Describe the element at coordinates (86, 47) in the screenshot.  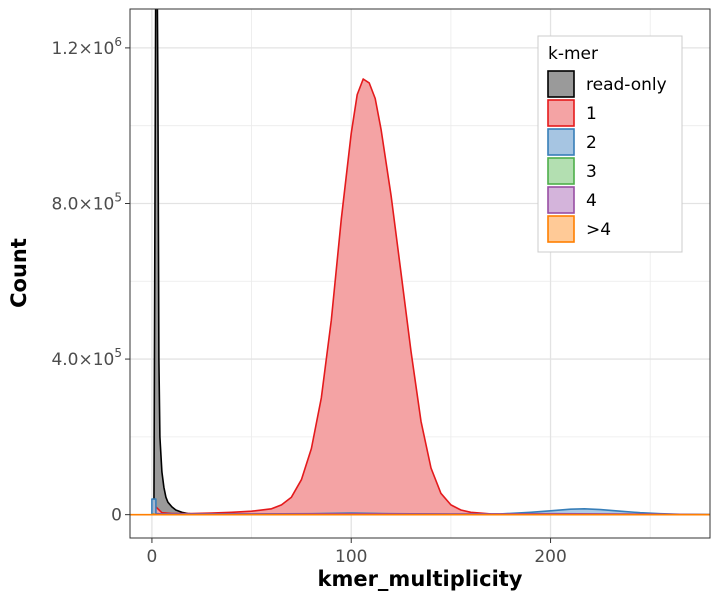
I see `y-tick-label: 1.2×10⁶` at that location.